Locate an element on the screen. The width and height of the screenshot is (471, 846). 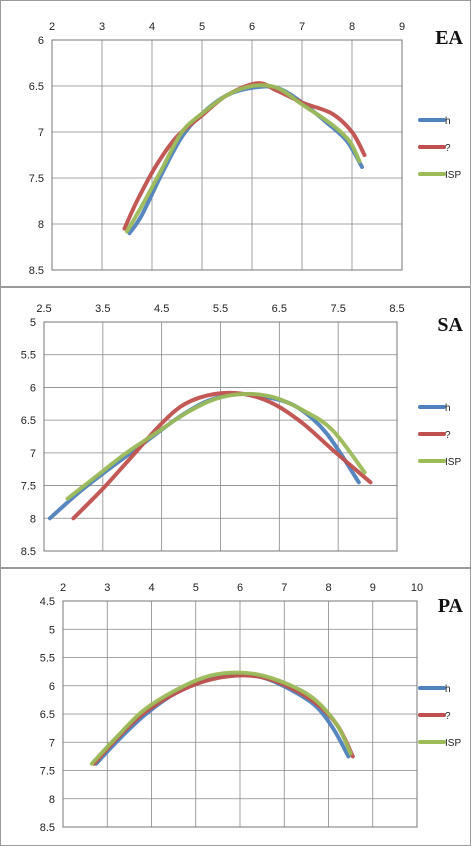
x-tick-label: 2.5 is located at coordinates (43, 309).